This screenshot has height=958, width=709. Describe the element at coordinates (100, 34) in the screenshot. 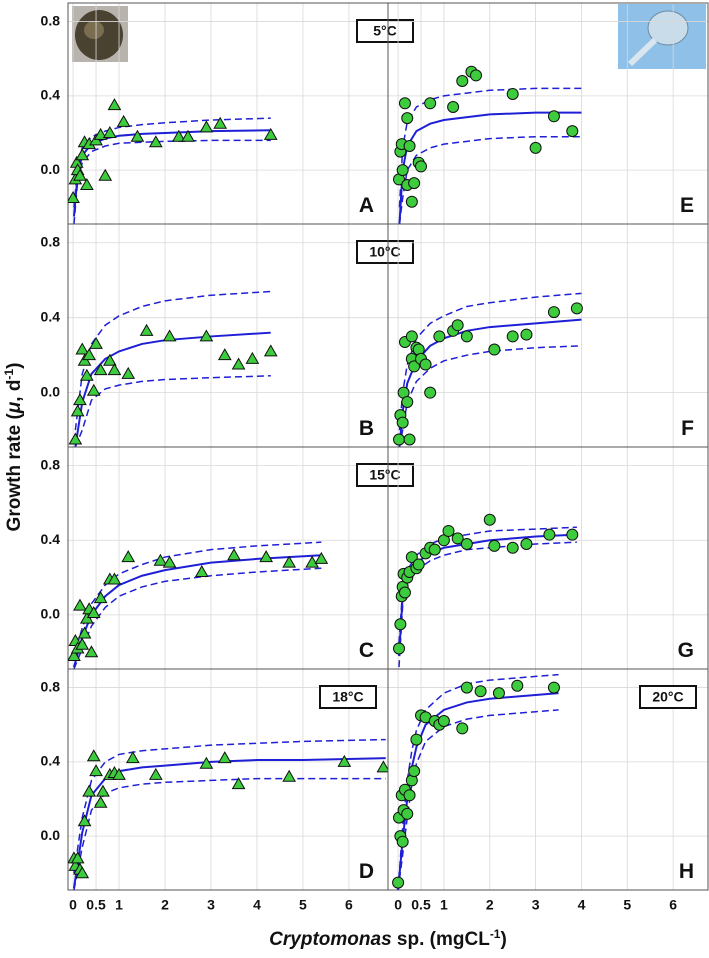

I see `inset-photo-ciliate` at that location.